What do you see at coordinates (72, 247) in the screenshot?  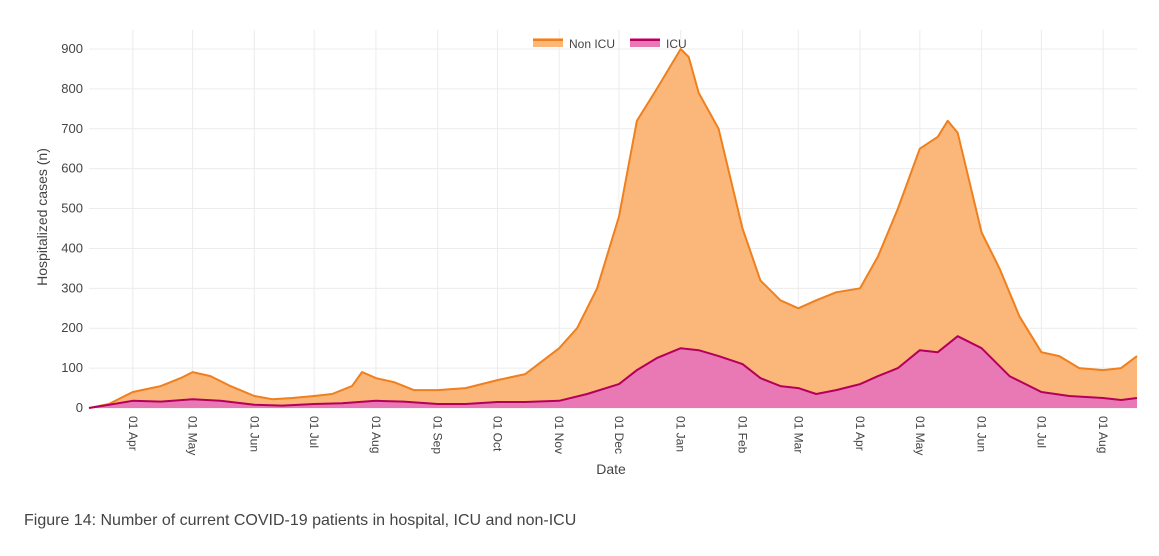 I see `y-tick-label: 400` at bounding box center [72, 247].